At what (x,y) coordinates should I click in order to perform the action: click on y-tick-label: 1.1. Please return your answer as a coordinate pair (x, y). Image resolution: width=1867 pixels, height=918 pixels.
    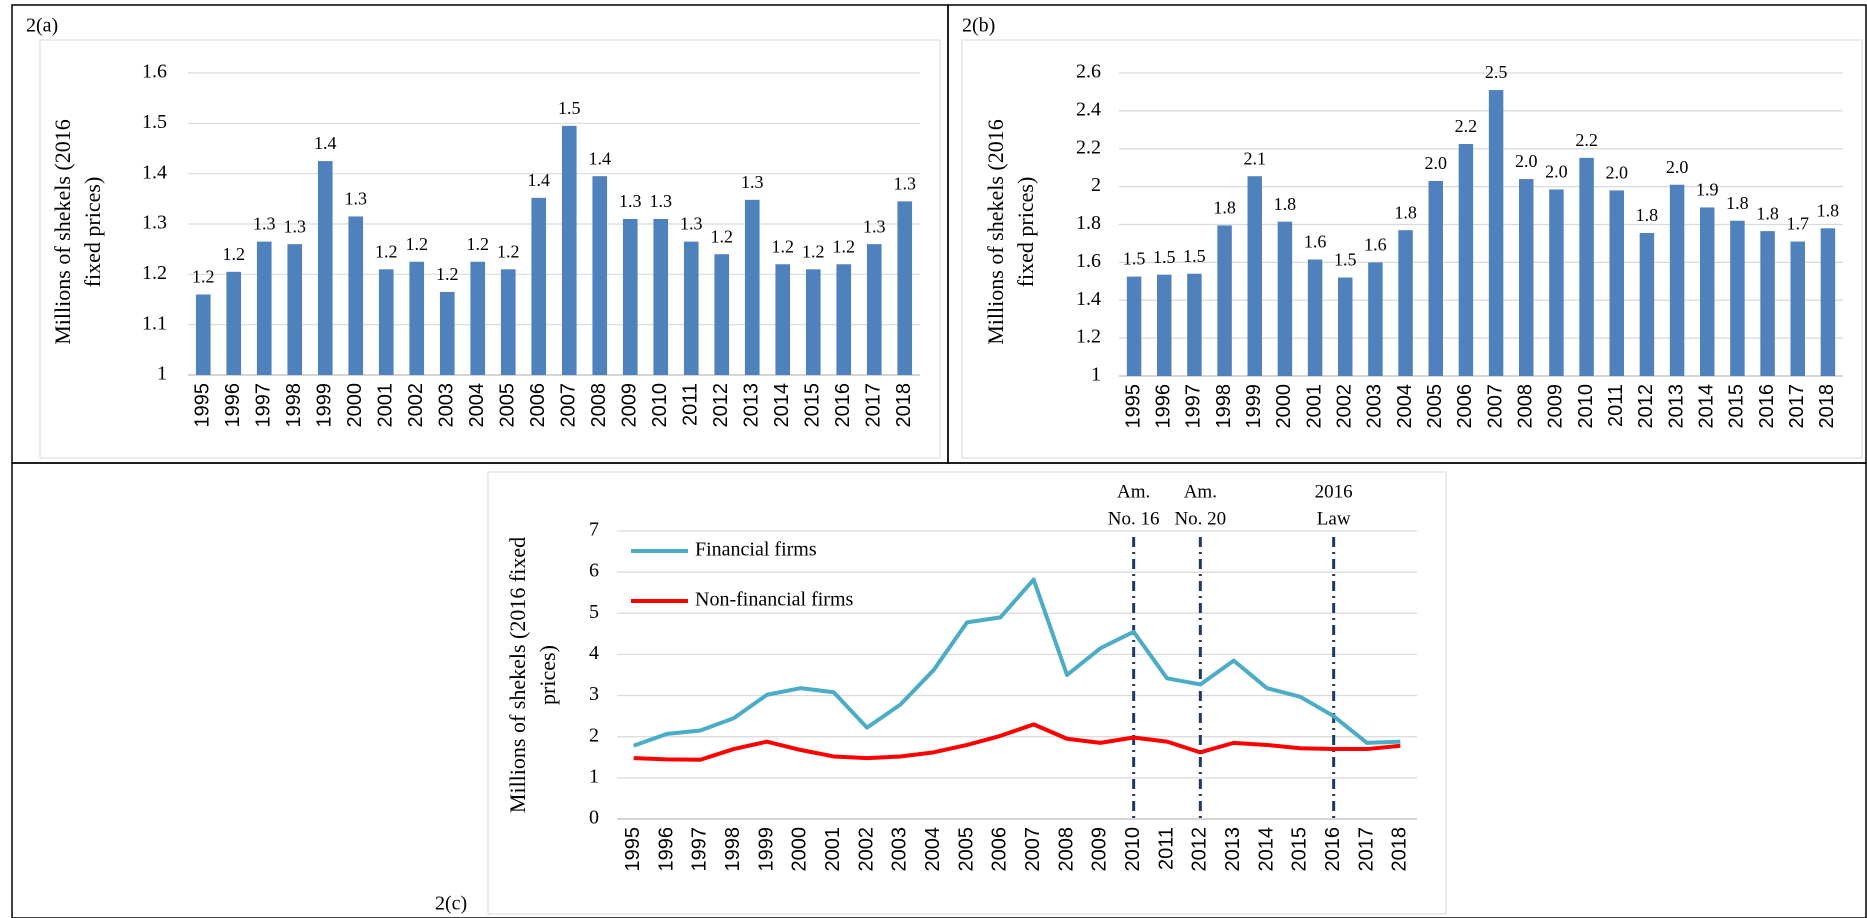
    Looking at the image, I should click on (154, 323).